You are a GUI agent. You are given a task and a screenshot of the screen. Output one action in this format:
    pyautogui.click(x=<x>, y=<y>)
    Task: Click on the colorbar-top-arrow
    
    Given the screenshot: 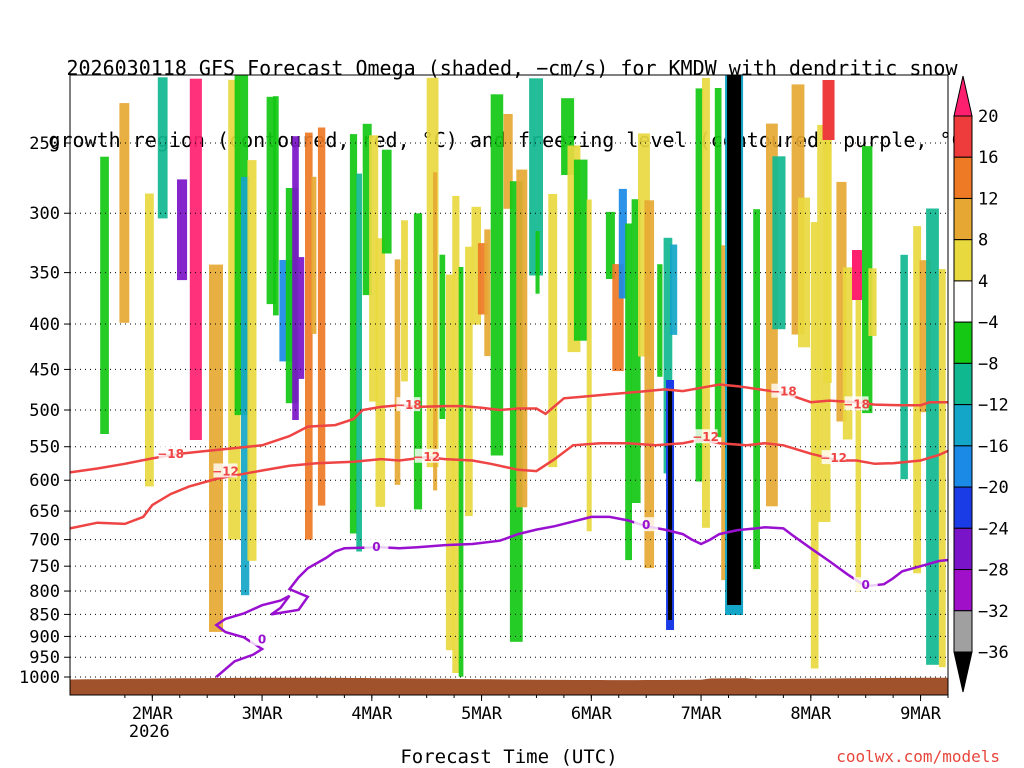 What is the action you would take?
    pyautogui.click(x=963, y=96)
    